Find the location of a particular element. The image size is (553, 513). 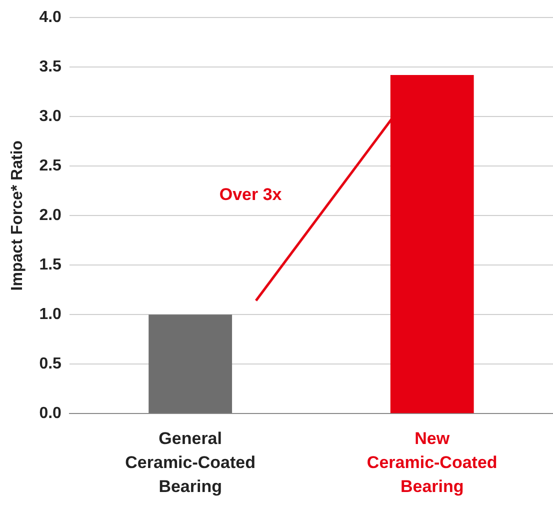

x-tick-label: New Ceramic-Coated Bearing is located at coordinates (432, 462).